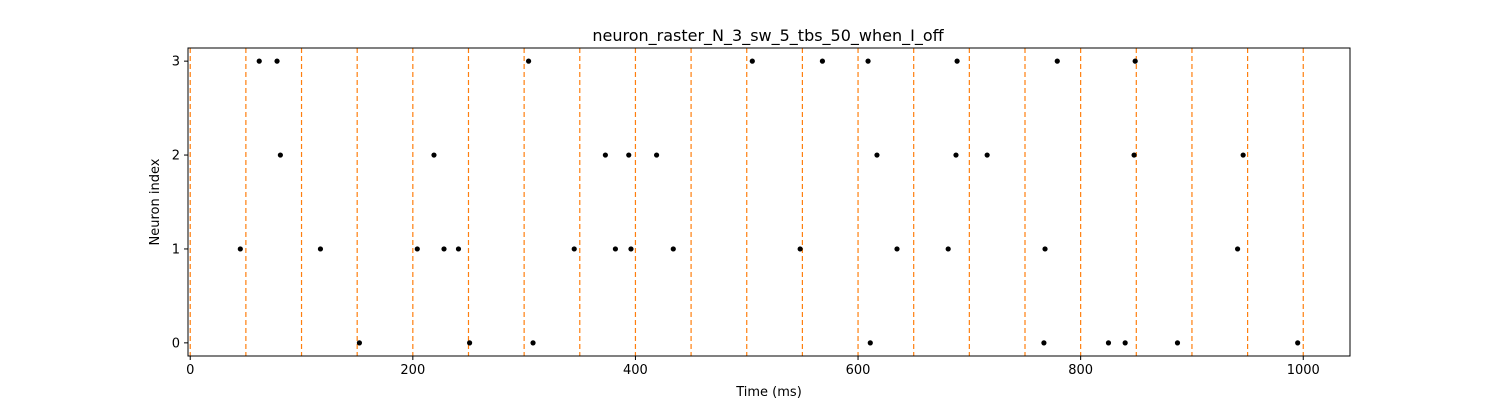  I want to click on x-tick-label-1: 200, so click(412, 370).